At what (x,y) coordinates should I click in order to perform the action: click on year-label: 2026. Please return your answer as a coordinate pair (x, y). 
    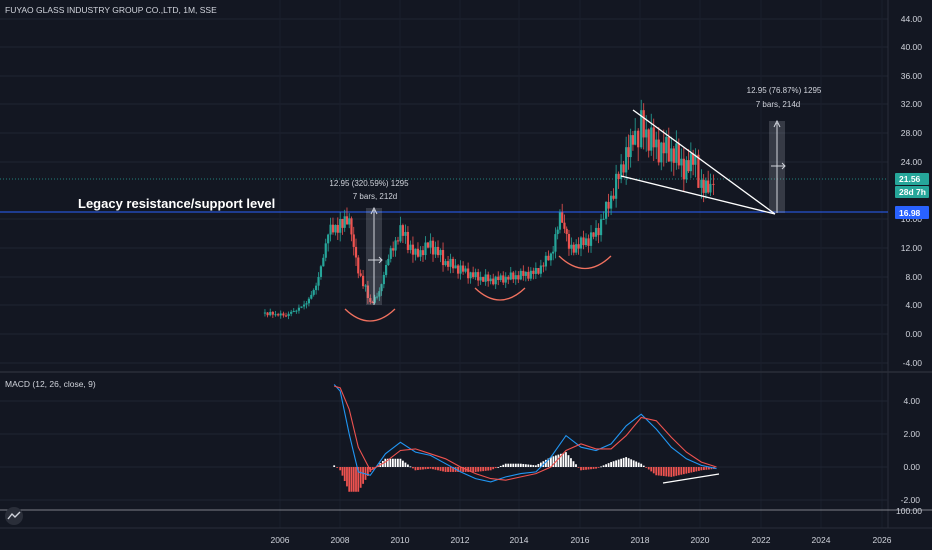
    Looking at the image, I should click on (882, 540).